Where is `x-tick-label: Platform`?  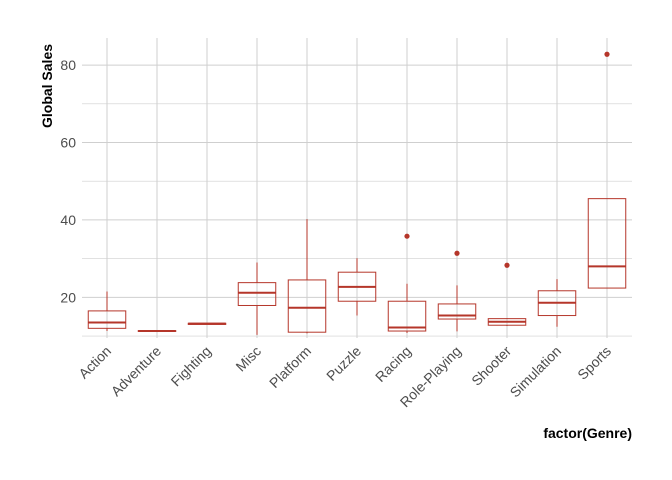 x-tick-label: Platform is located at coordinates (290, 367).